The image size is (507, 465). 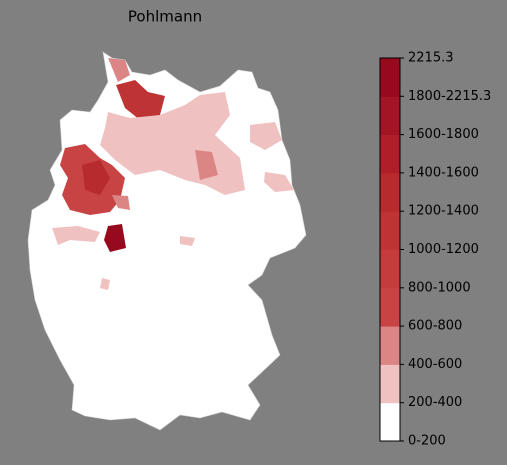 I want to click on colorbar-label: 1800-2215.3, so click(x=449, y=96).